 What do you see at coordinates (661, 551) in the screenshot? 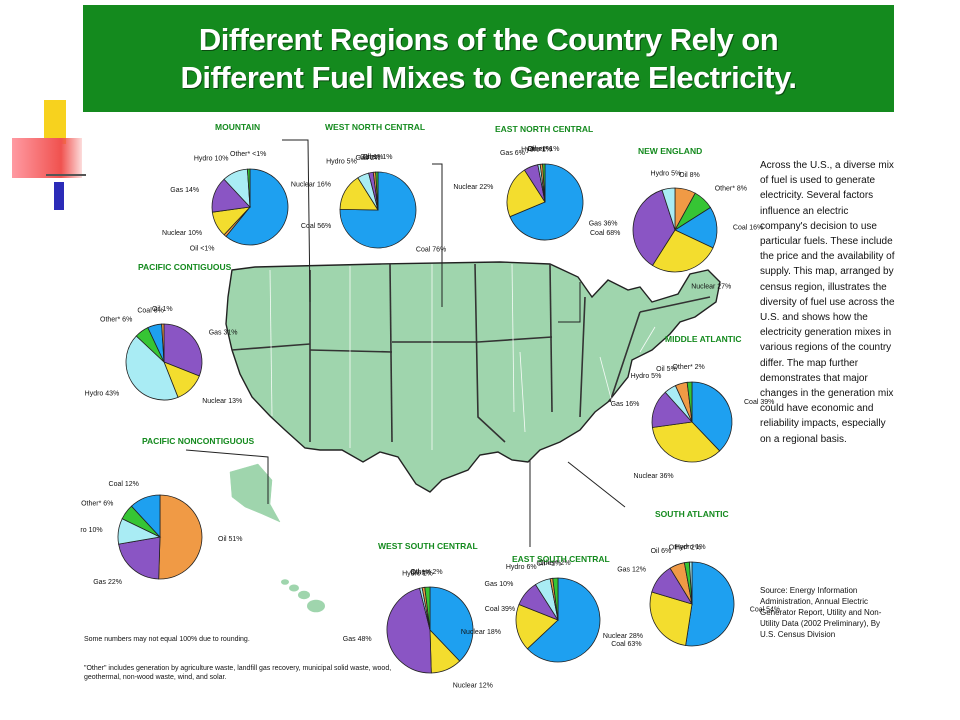
I see `pie-label-south-atlantic-oil: Oil 6%` at bounding box center [661, 551].